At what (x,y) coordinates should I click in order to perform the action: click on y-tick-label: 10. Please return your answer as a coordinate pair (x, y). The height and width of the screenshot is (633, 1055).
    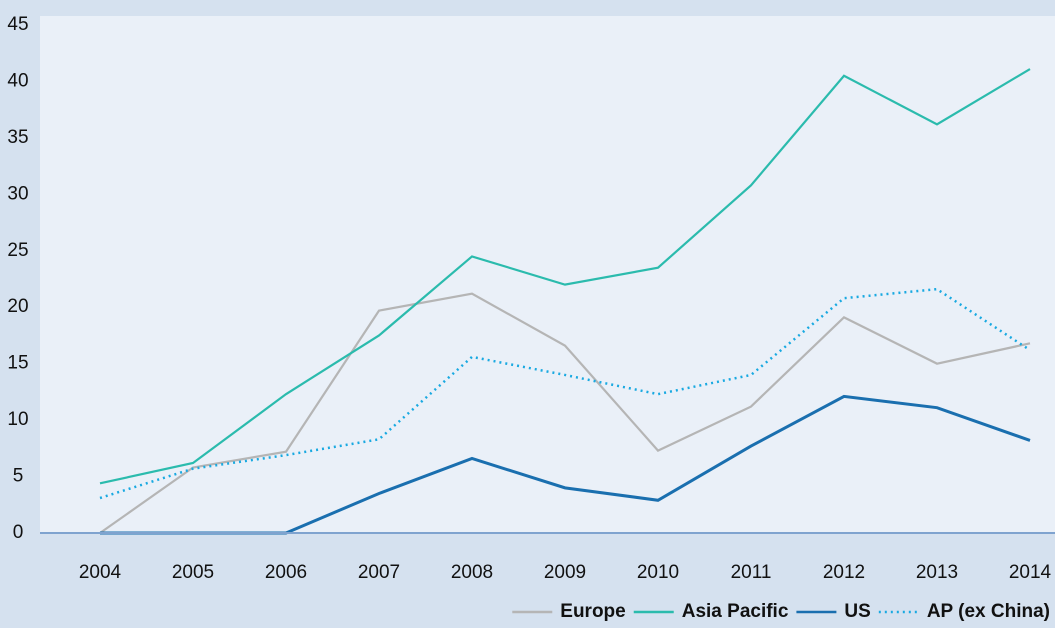
    Looking at the image, I should click on (17, 419).